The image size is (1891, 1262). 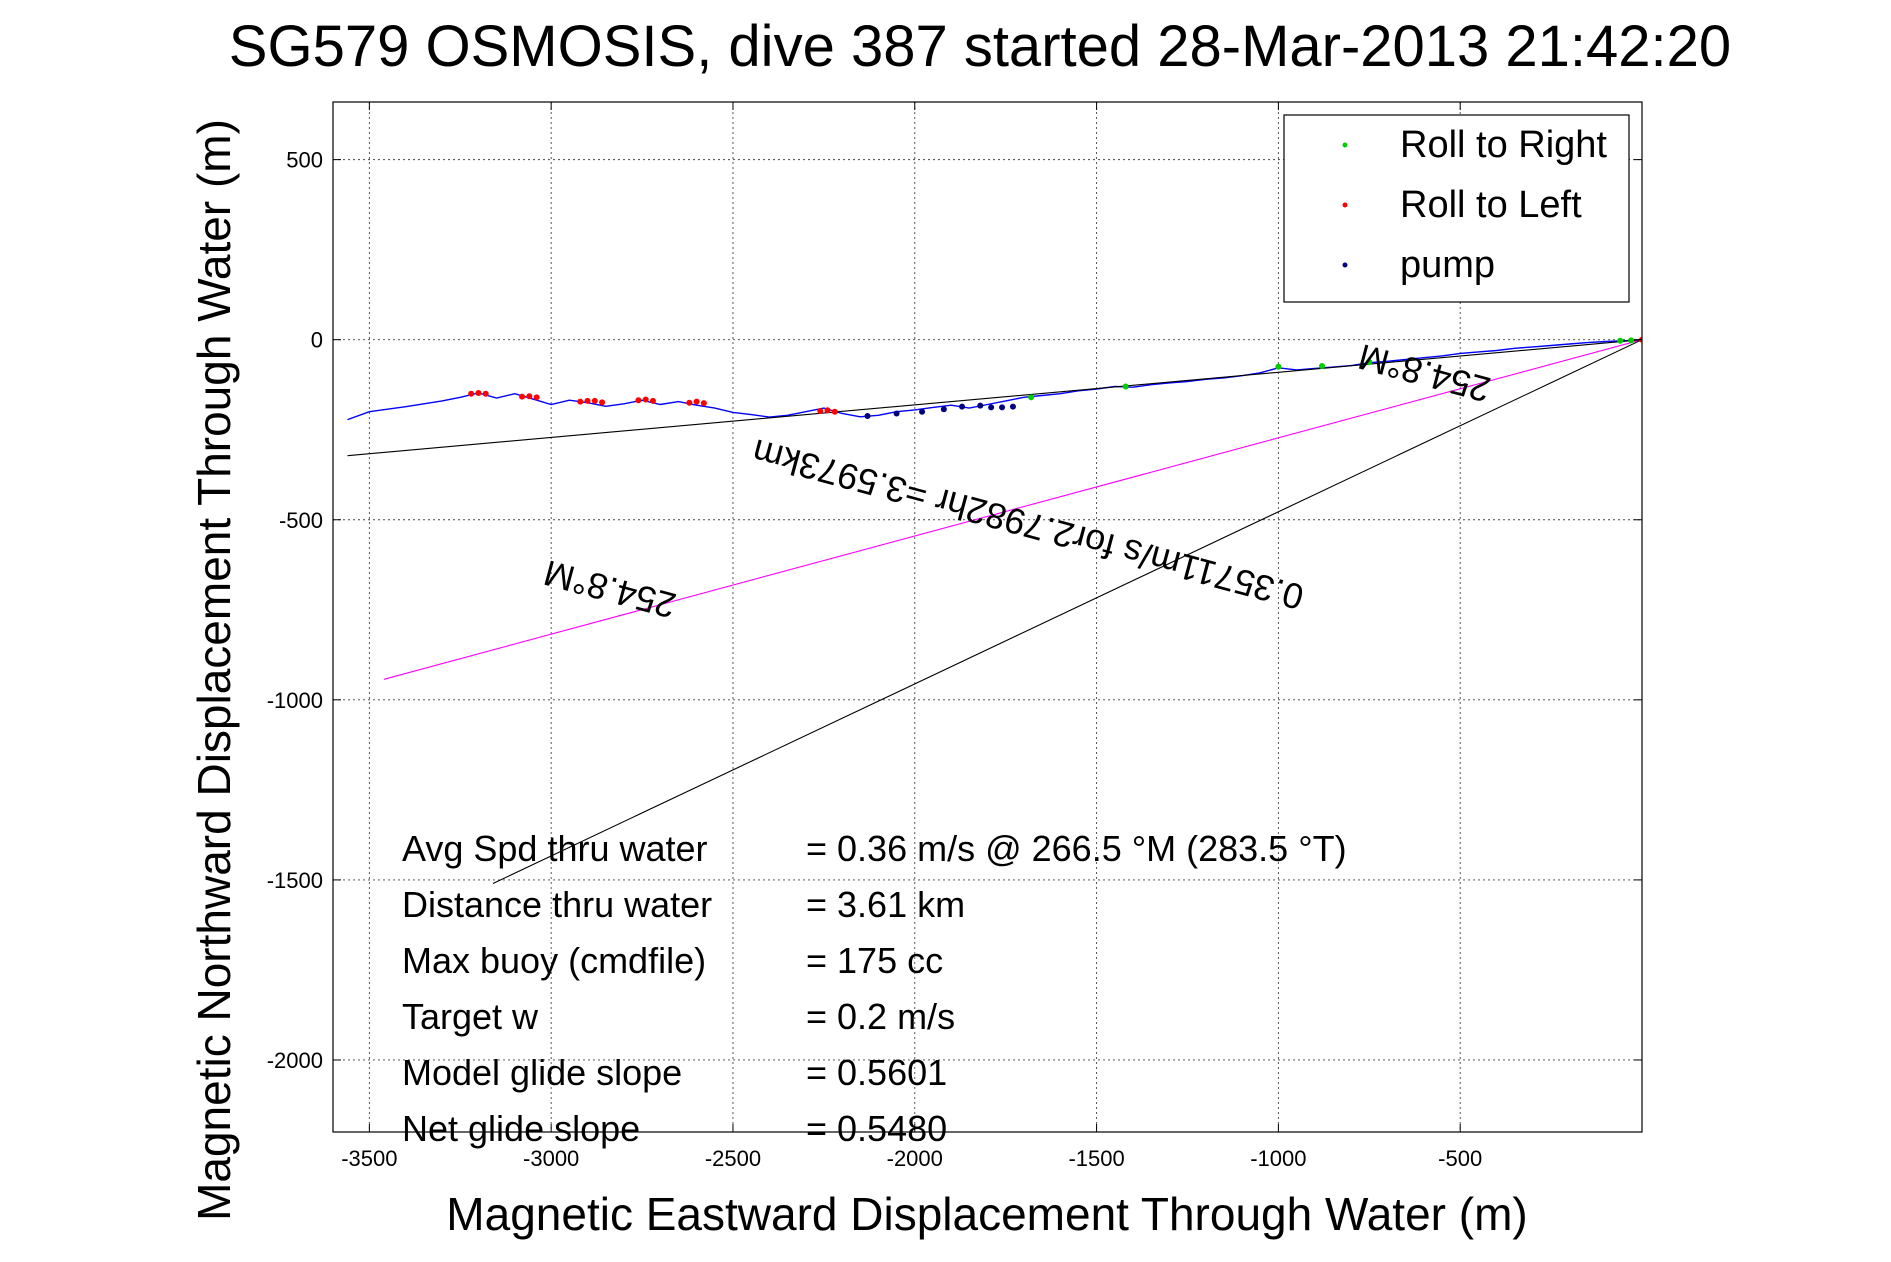 I want to click on y-tick-label: -2000, so click(x=295, y=1060).